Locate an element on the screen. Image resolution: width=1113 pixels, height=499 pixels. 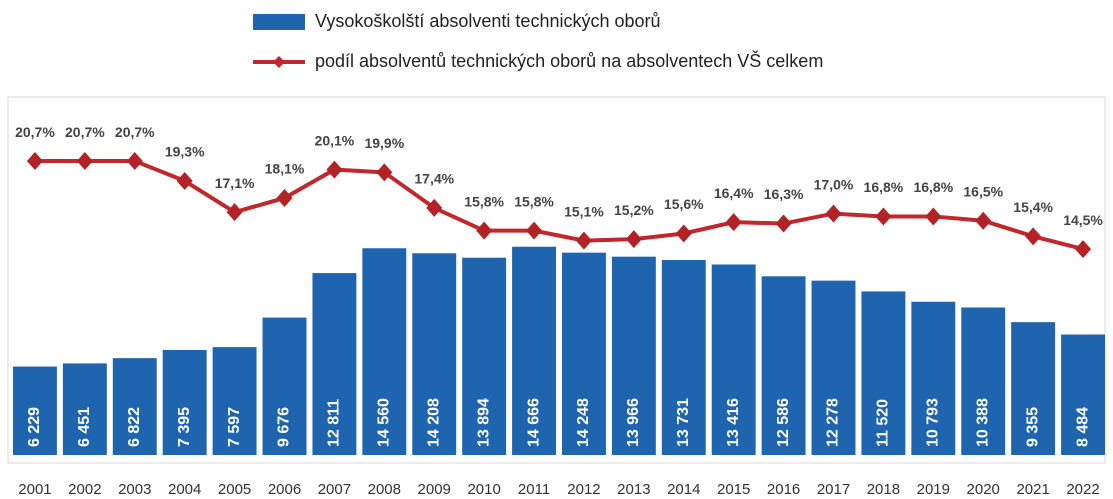
bar-label: 9 676 is located at coordinates (284, 427).